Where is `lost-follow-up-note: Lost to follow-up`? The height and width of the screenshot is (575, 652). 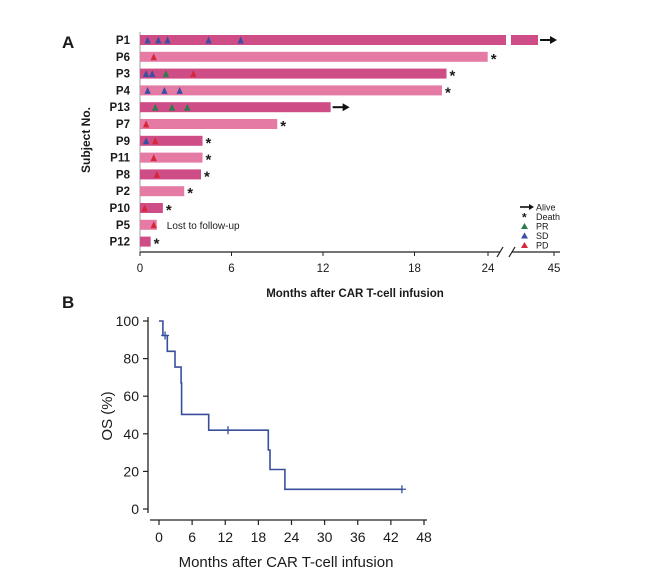
lost-follow-up-note: Lost to follow-up is located at coordinates (203, 226).